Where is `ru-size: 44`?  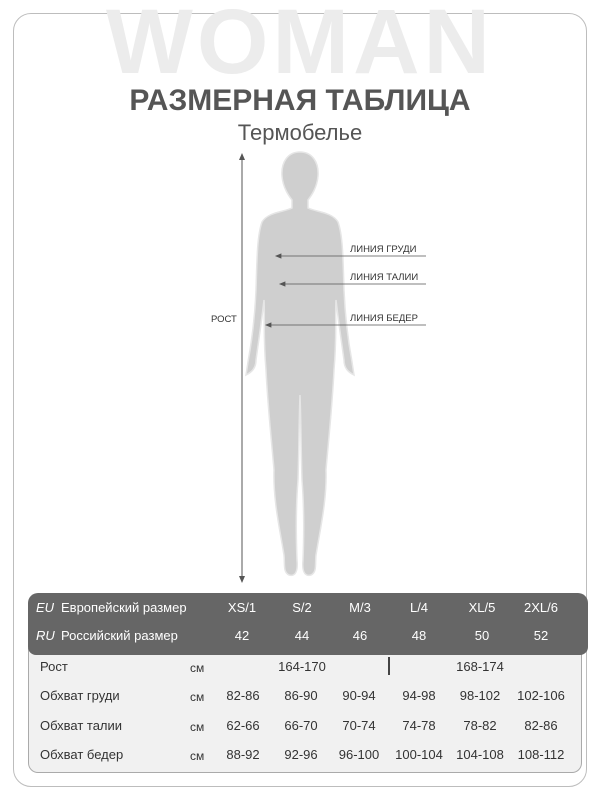 ru-size: 44 is located at coordinates (302, 635).